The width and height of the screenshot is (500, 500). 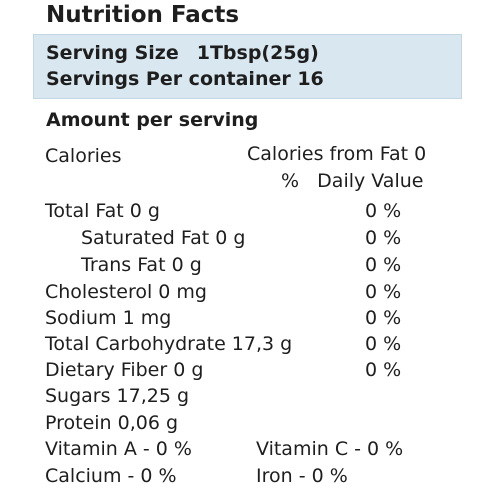 I want to click on nutrient-label: Dietary Fiber 0 g, so click(x=124, y=370).